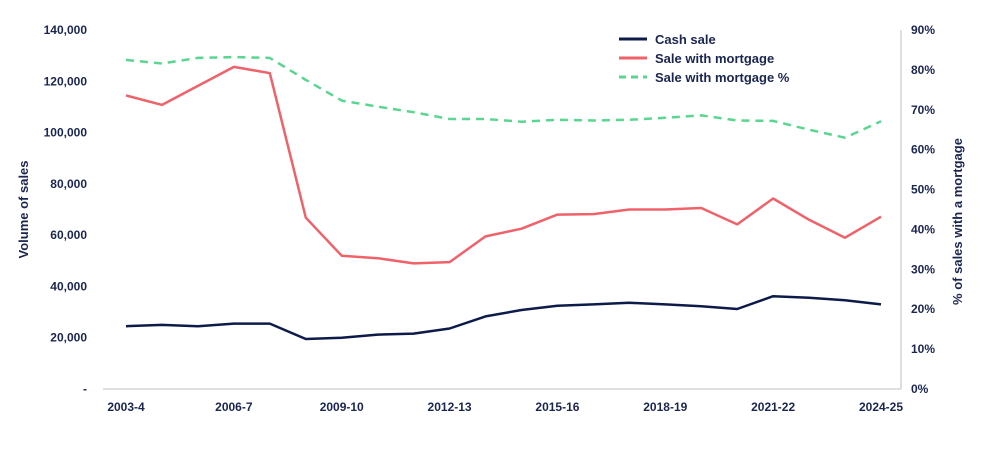 This screenshot has width=987, height=449. What do you see at coordinates (881, 407) in the screenshot?
I see `x-tick-label: 2024-25` at bounding box center [881, 407].